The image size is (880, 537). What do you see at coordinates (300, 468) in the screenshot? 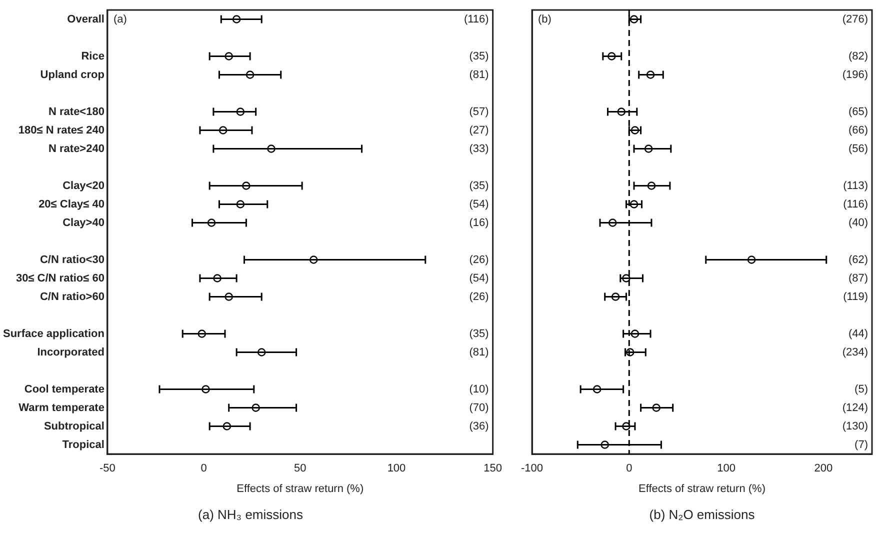
I see `x-tick-label: 50` at bounding box center [300, 468].